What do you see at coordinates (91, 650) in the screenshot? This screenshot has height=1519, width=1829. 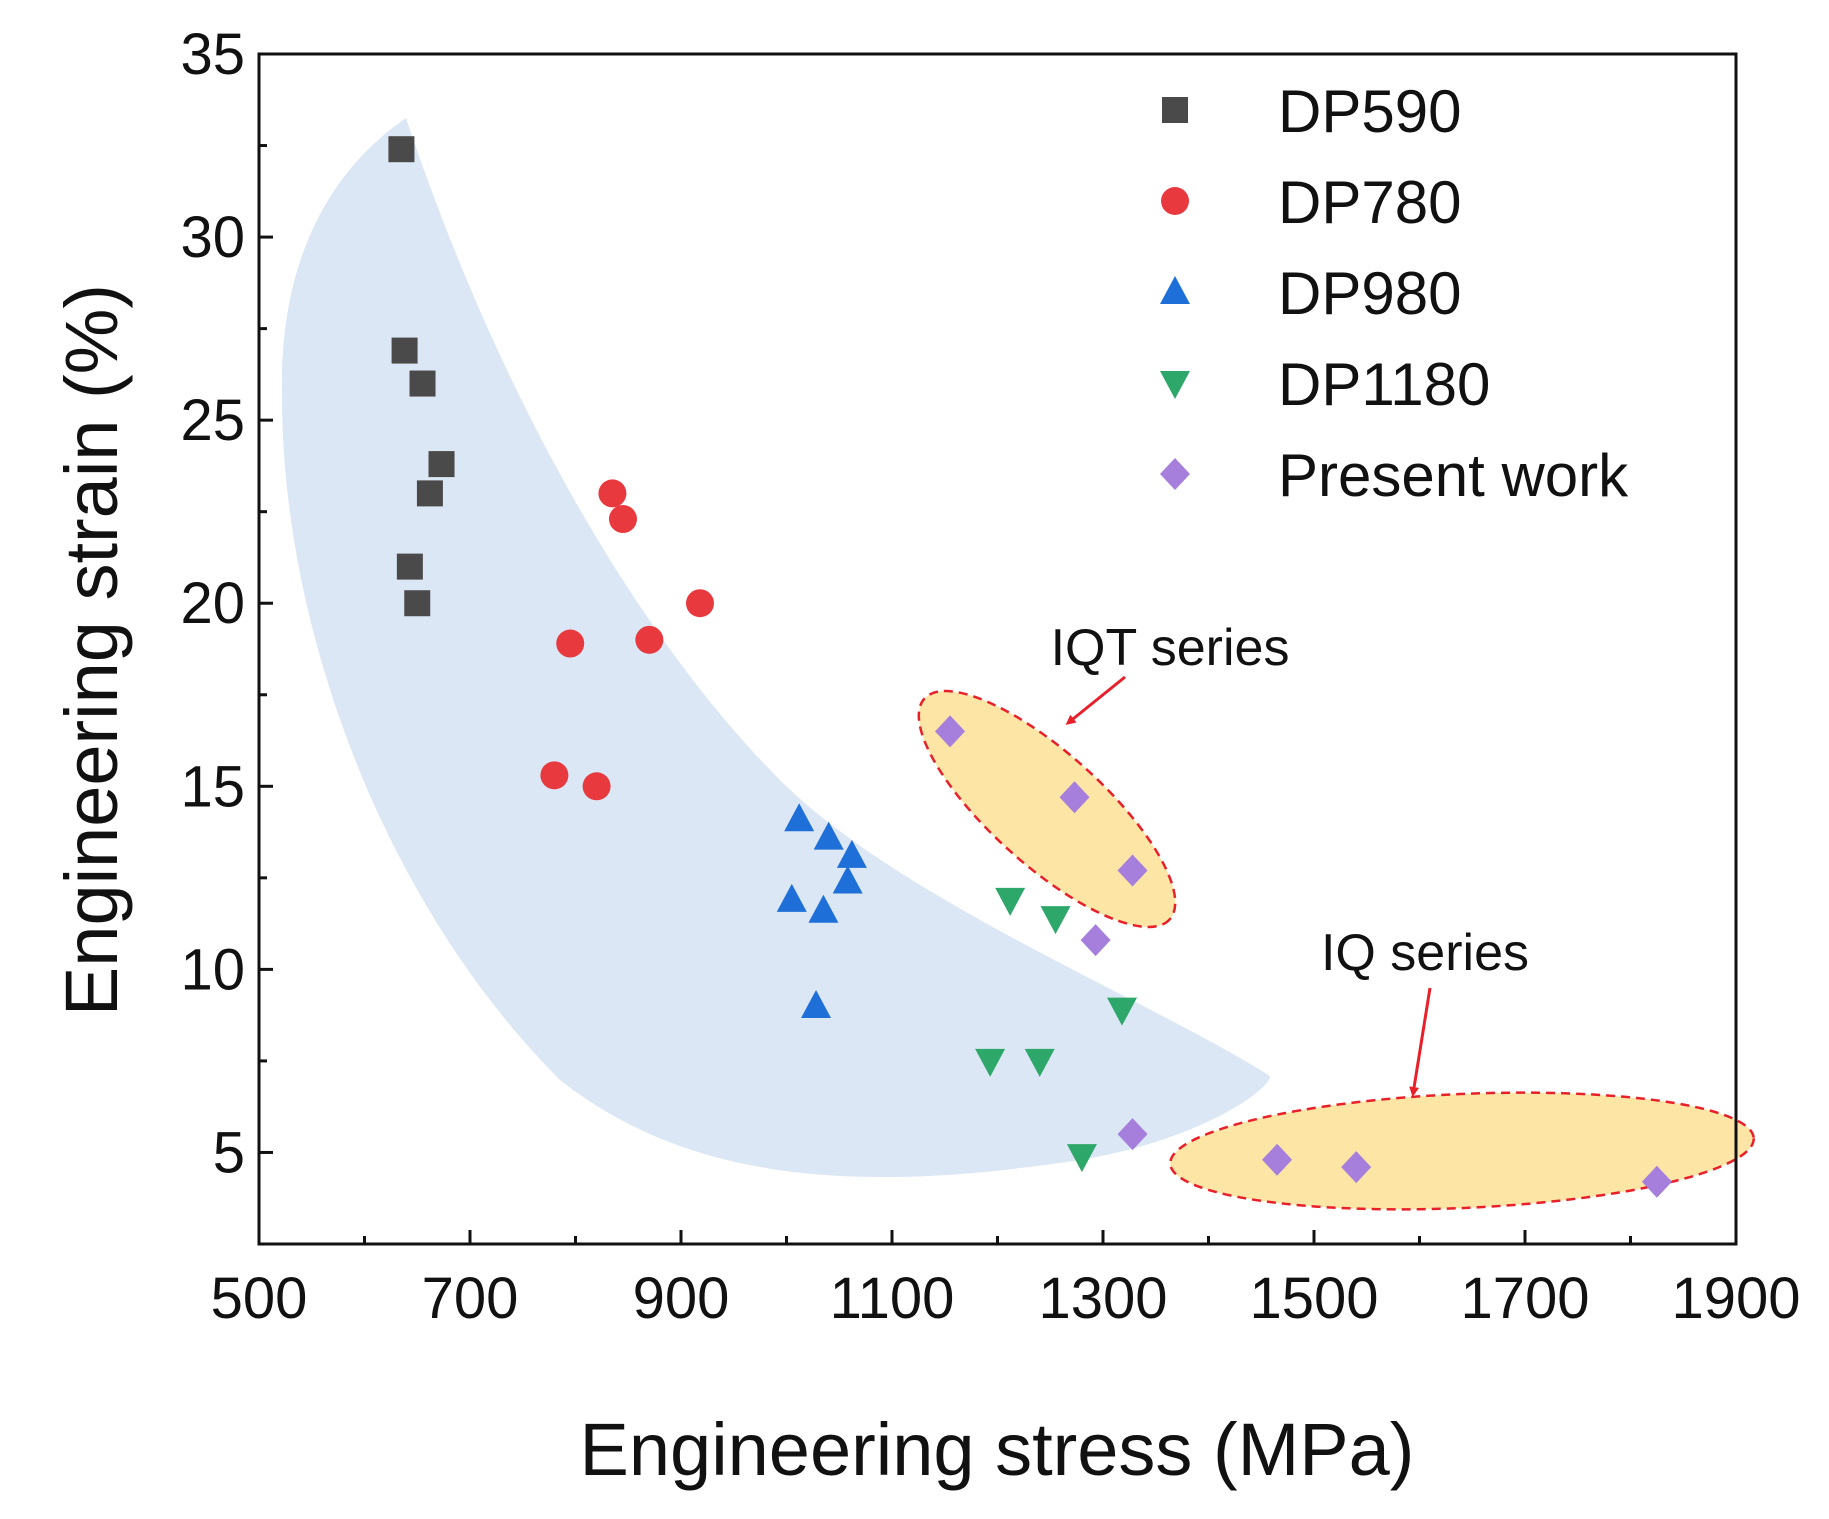 I see `y-axis-title: Engineering strain (%)` at bounding box center [91, 650].